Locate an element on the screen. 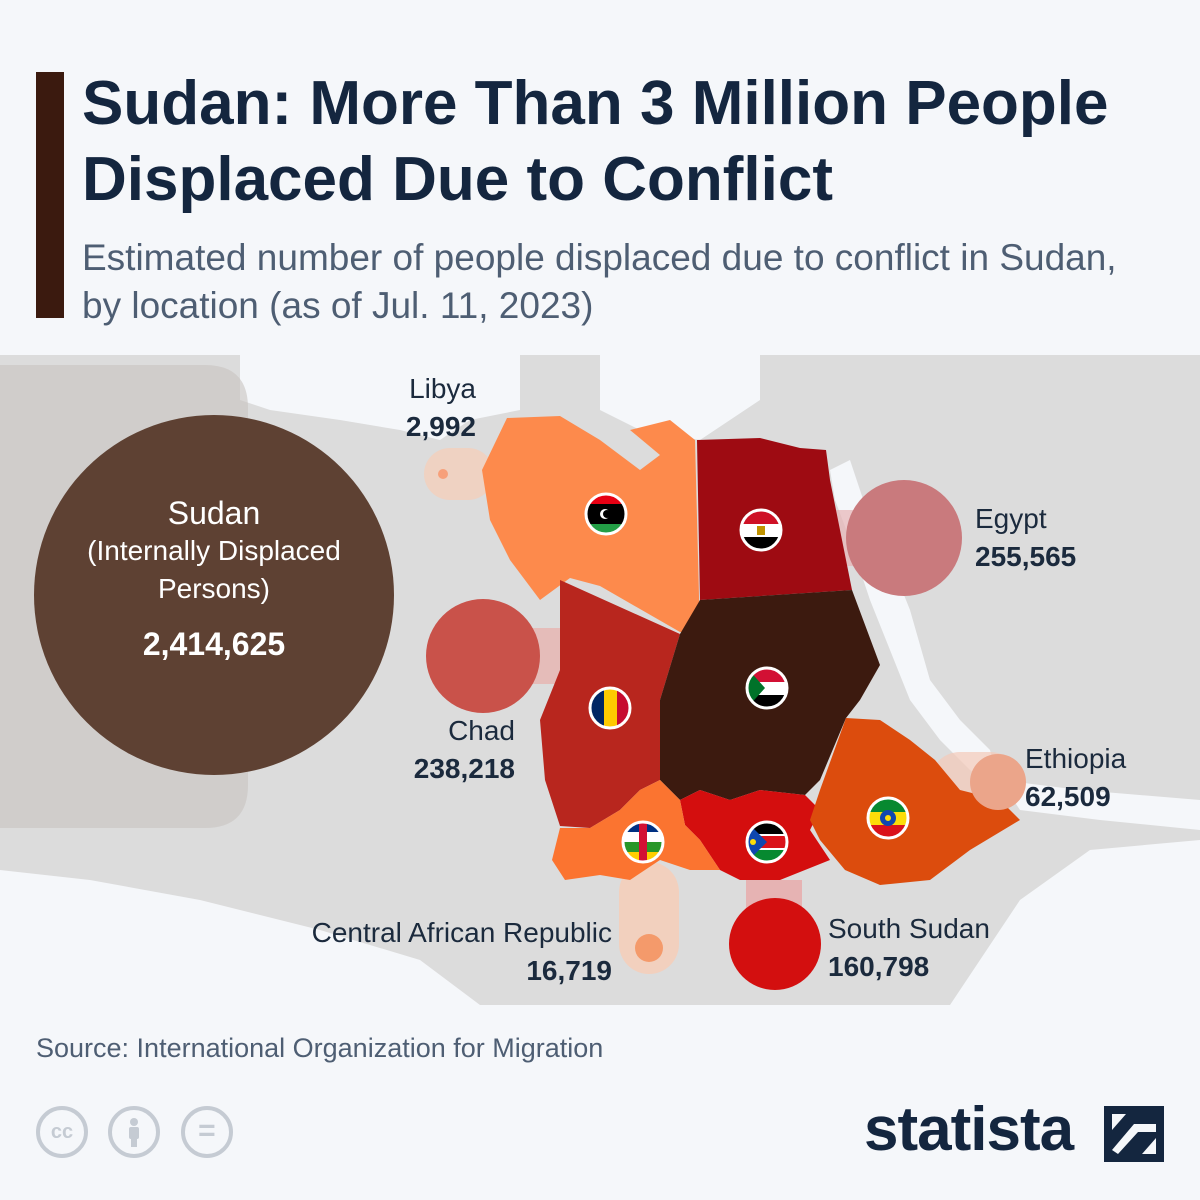  sudan-name: Sudan is located at coordinates (214, 513).